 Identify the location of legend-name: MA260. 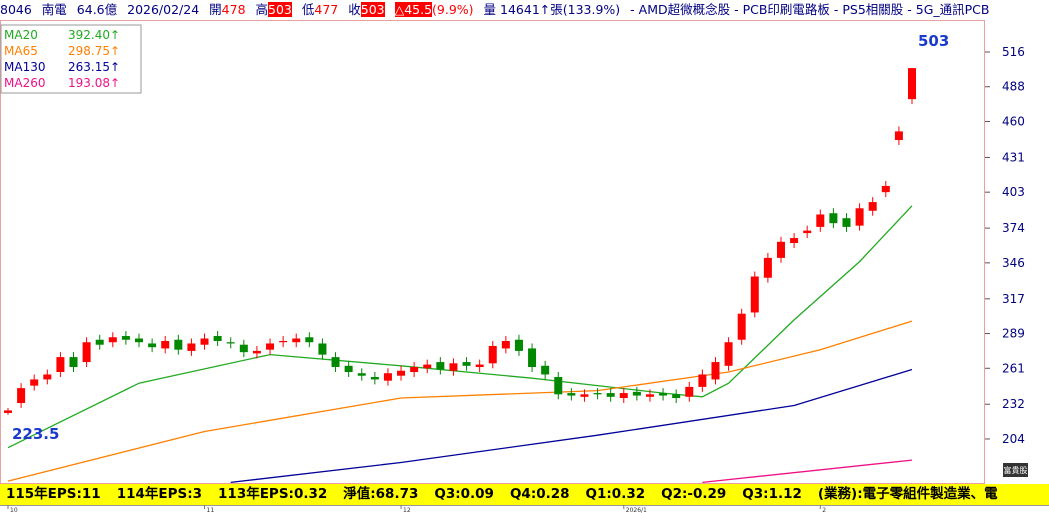
(24, 83).